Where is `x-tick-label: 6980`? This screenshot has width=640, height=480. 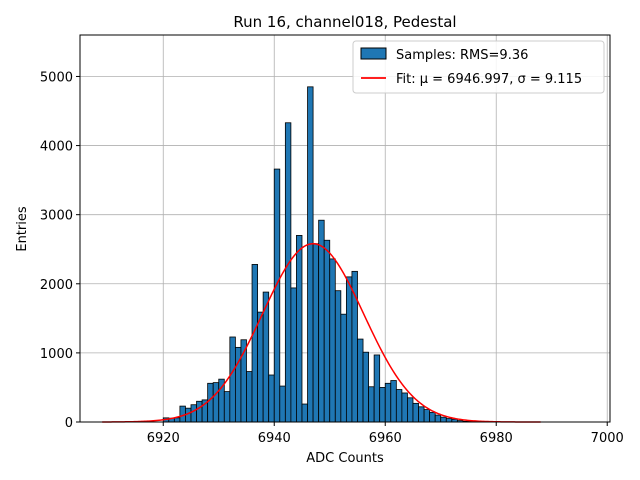
x-tick-label: 6980 is located at coordinates (496, 438).